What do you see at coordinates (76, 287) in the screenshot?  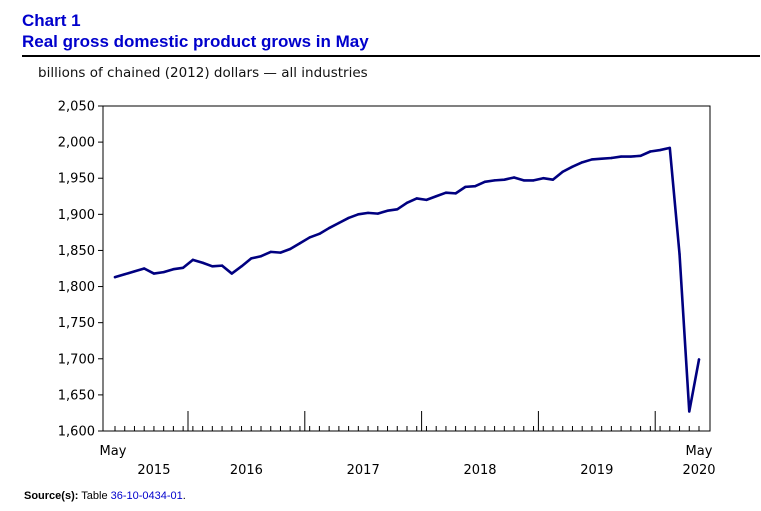 I see `y-tick-label: 1,800` at bounding box center [76, 287].